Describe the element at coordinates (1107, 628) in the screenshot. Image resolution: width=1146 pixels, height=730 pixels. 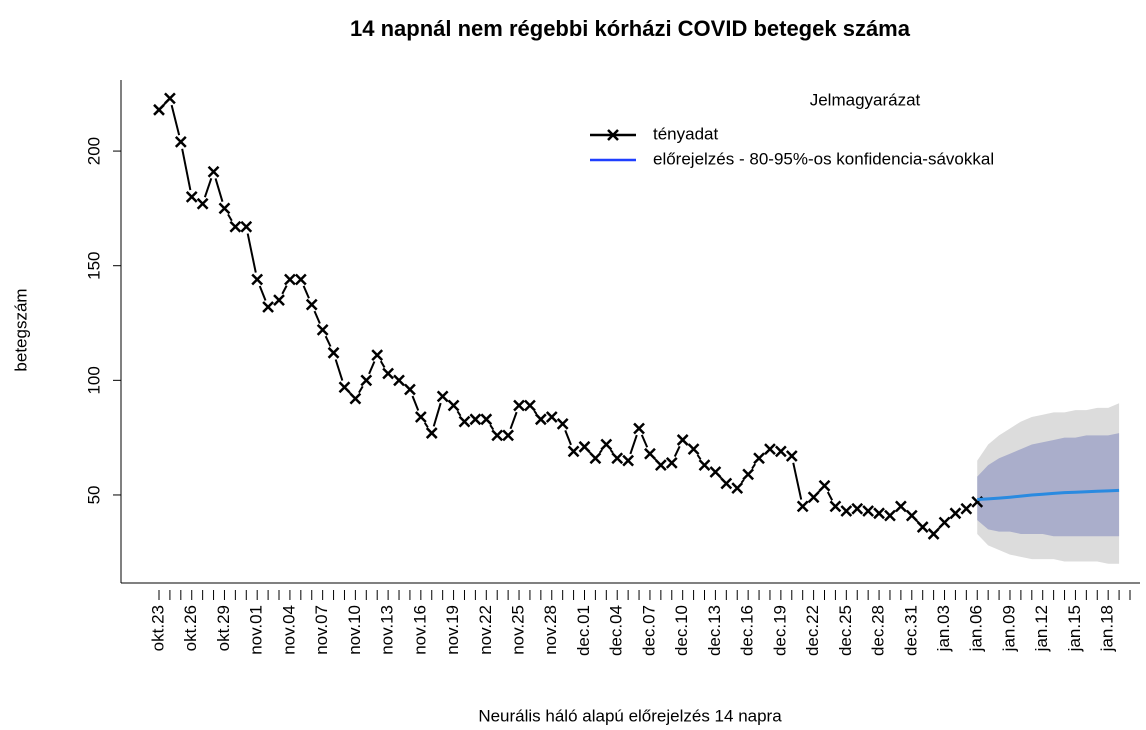
I see `x-tick-label: jan.18` at that location.